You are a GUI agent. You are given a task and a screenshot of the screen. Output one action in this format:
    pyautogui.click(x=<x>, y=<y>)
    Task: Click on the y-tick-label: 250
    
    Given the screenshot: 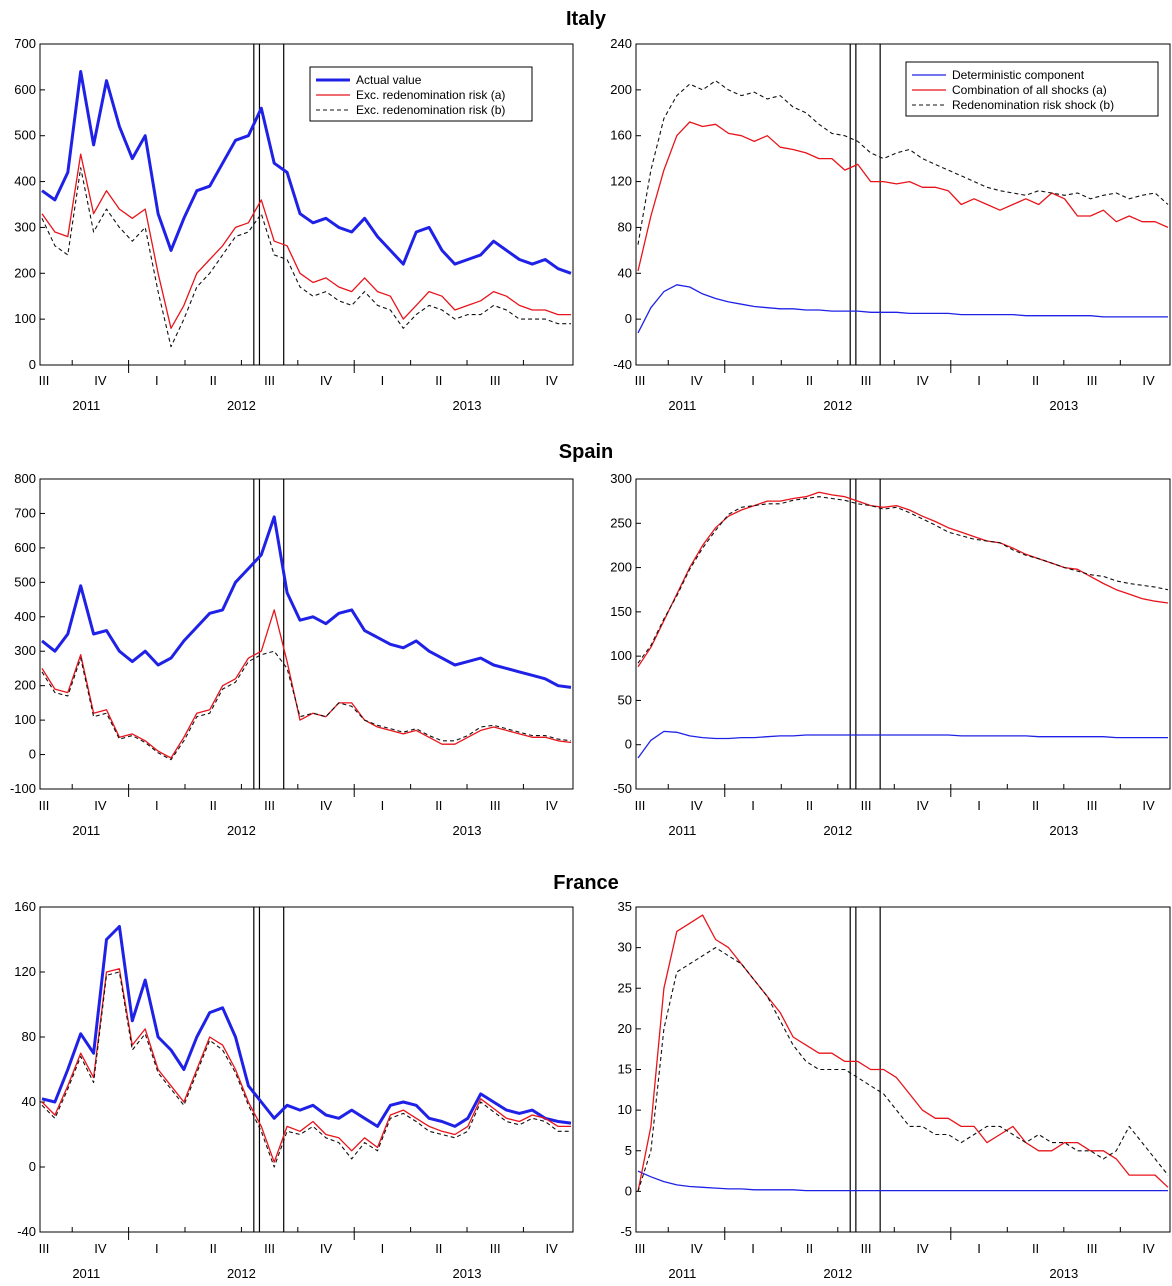 What is the action you would take?
    pyautogui.click(x=621, y=522)
    